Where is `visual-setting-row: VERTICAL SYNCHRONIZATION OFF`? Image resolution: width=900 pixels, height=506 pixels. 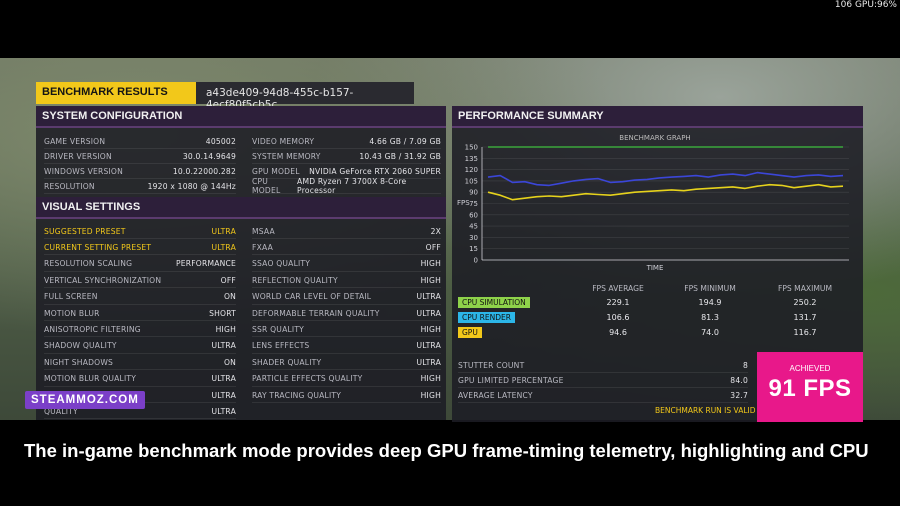 visual-setting-row: VERTICAL SYNCHRONIZATION OFF is located at coordinates (140, 280).